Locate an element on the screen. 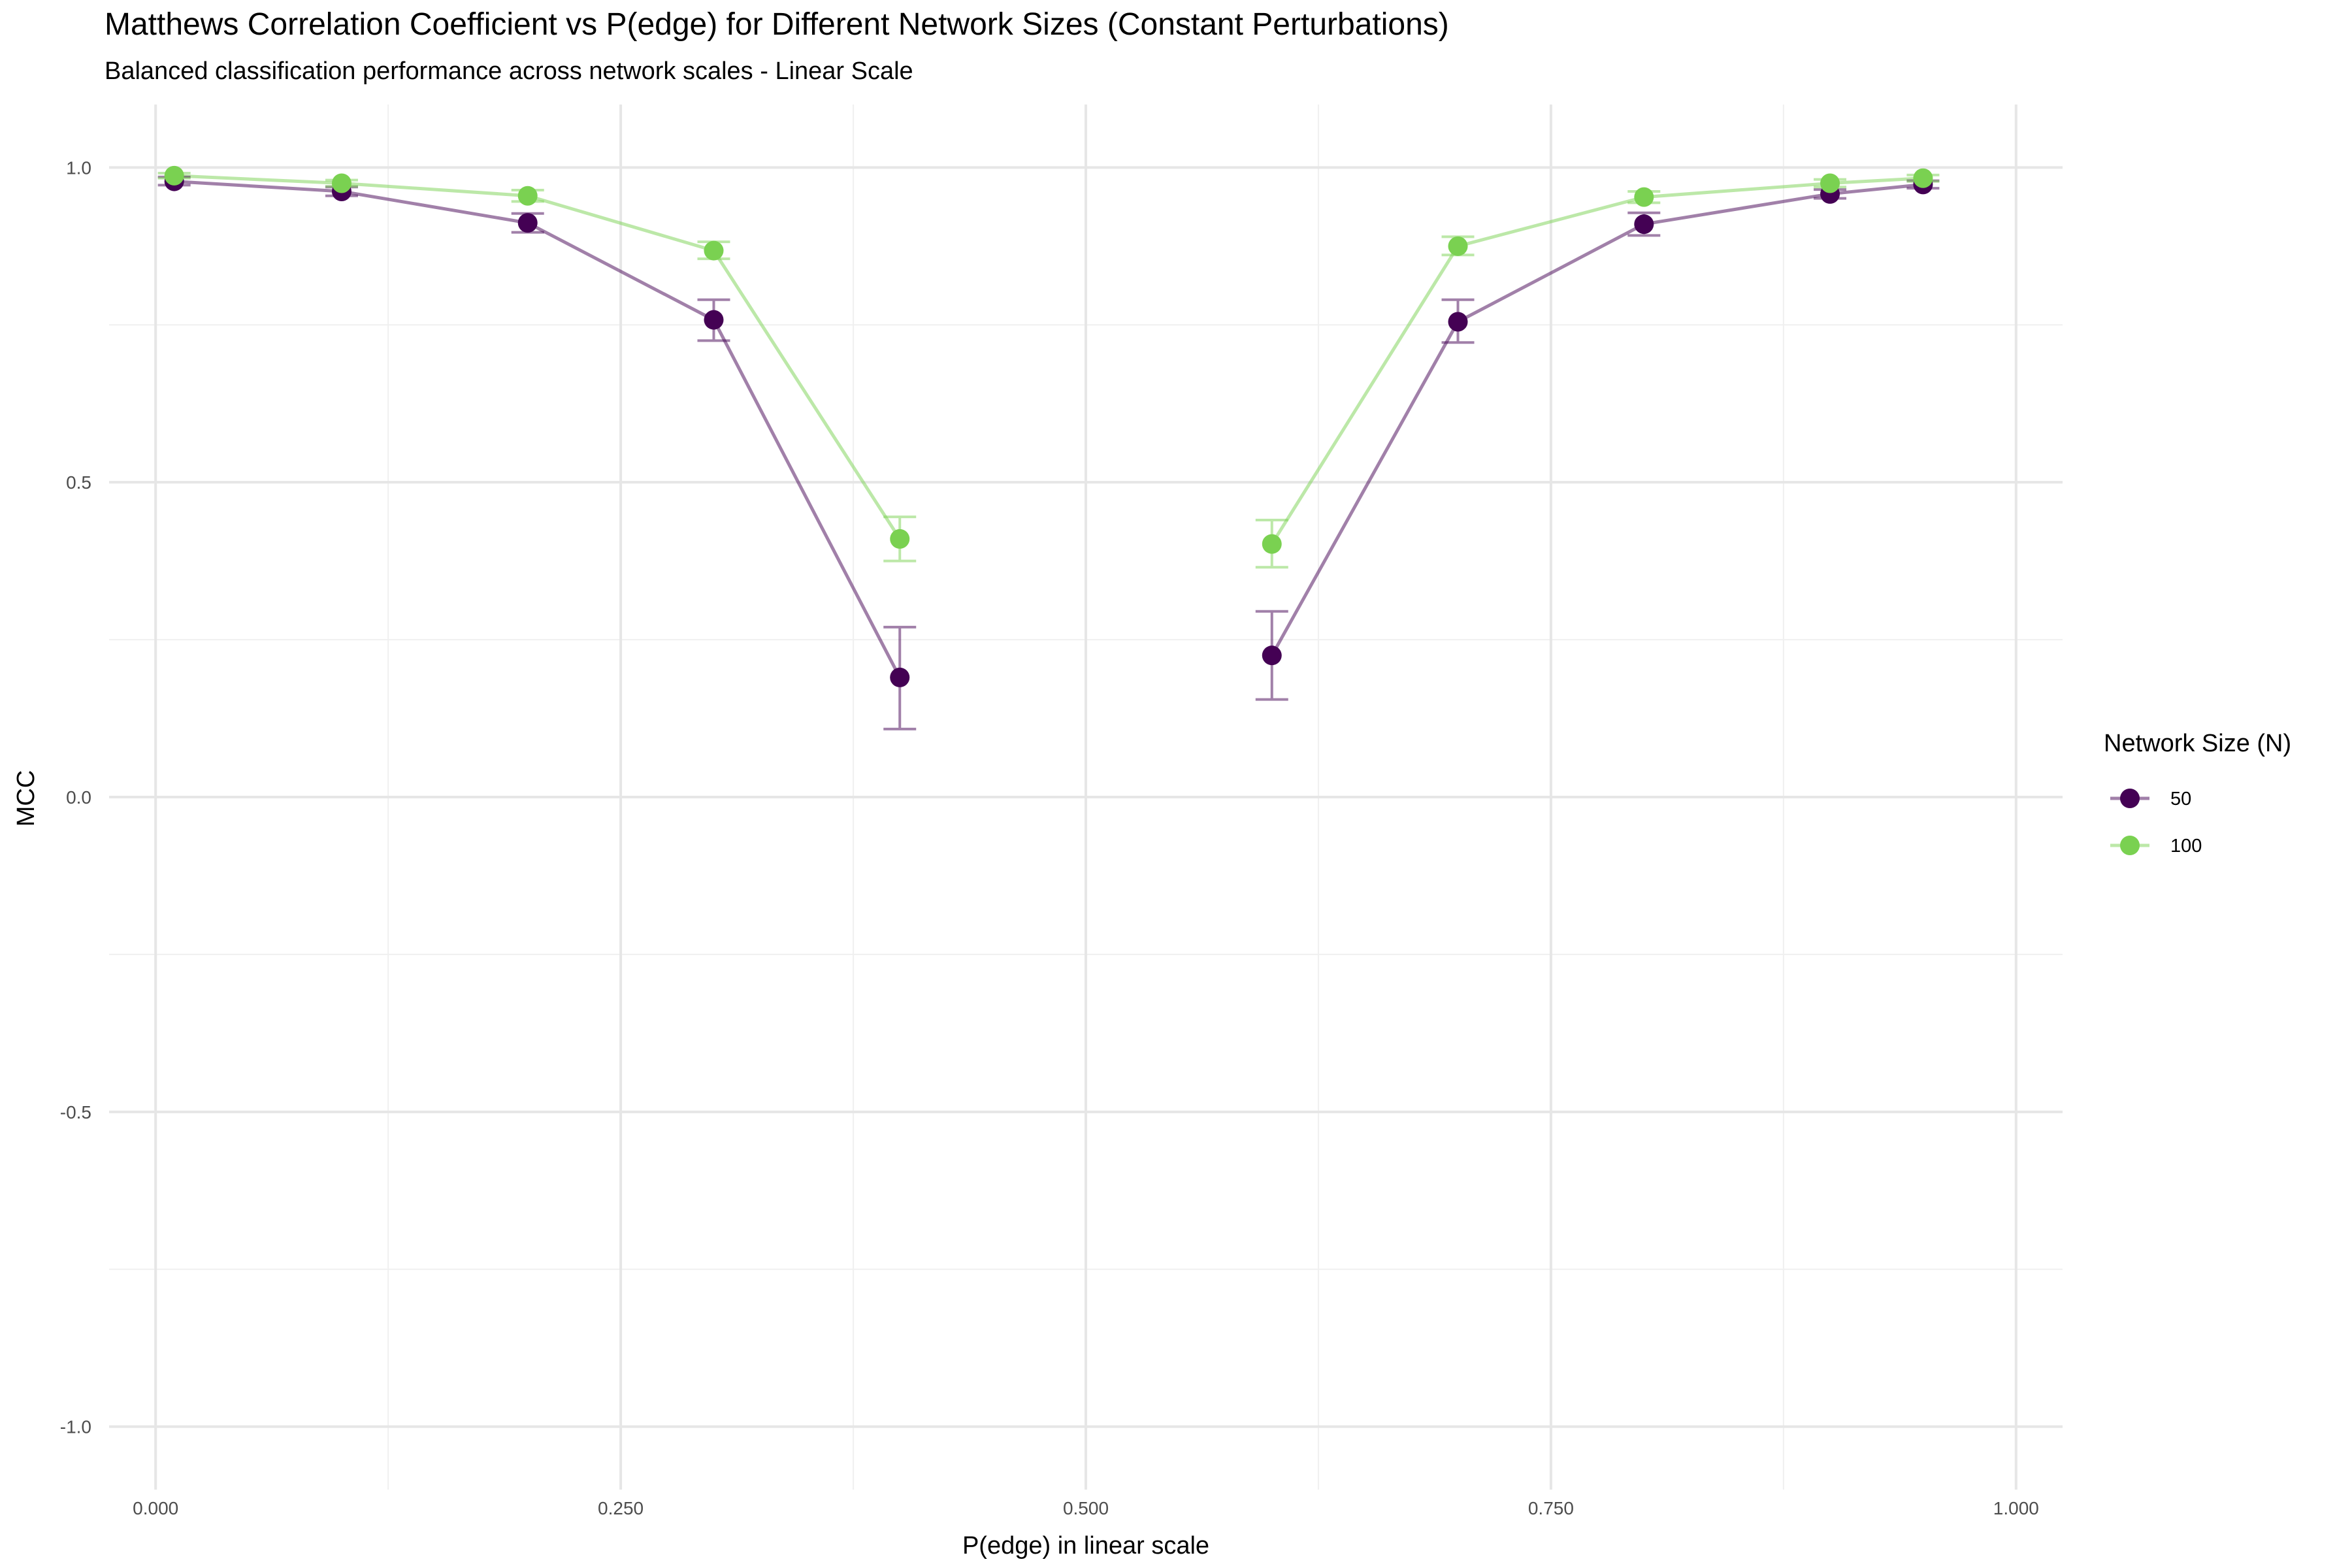  y-axis-title: MCC is located at coordinates (26, 798).